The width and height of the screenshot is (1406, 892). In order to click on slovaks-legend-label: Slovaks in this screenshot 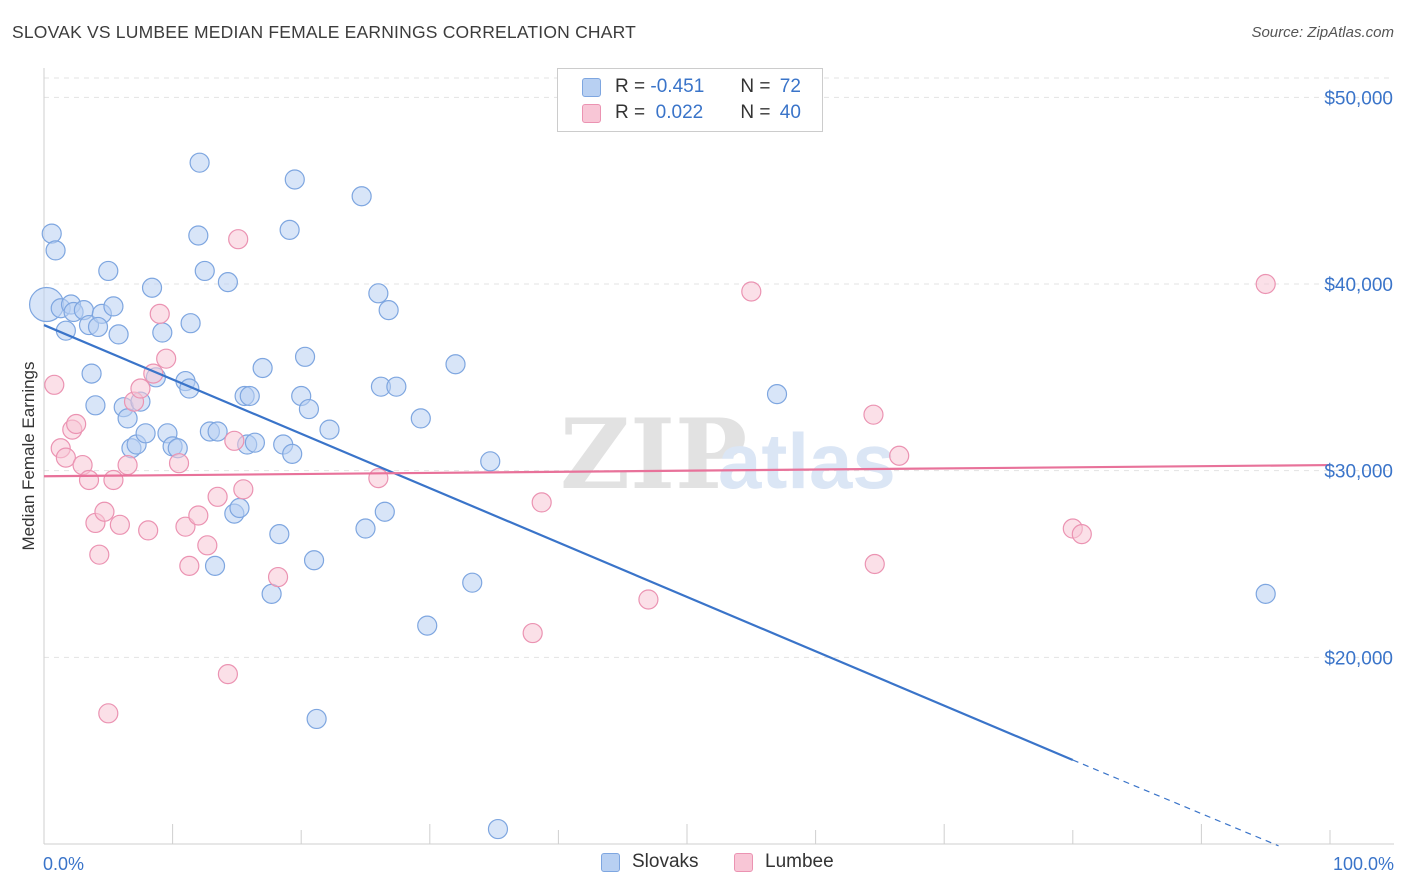, I will do `click(665, 861)`.